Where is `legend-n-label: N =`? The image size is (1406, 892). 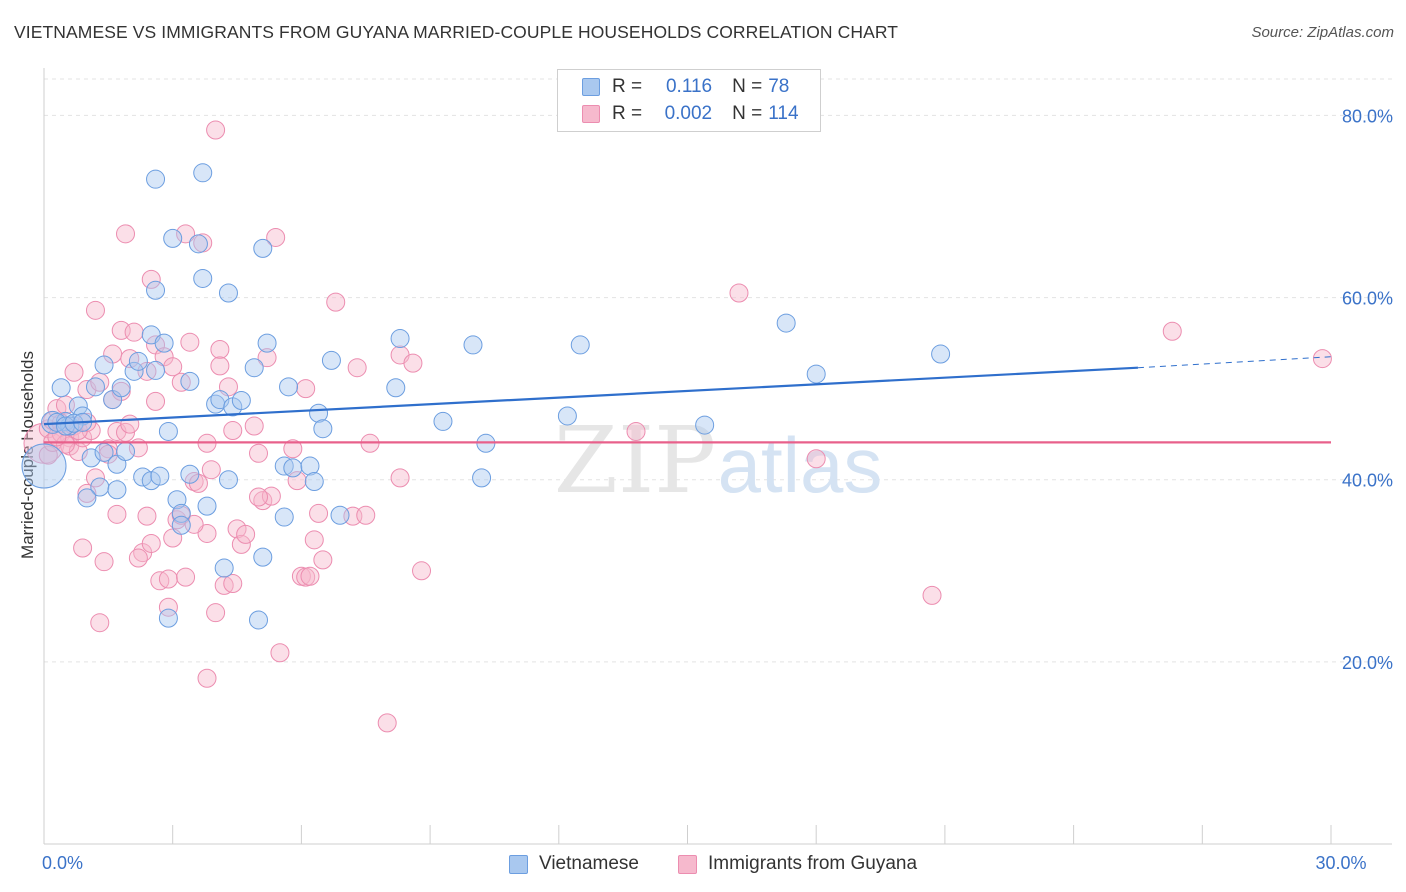
legend-n-label: N = is located at coordinates (747, 113).